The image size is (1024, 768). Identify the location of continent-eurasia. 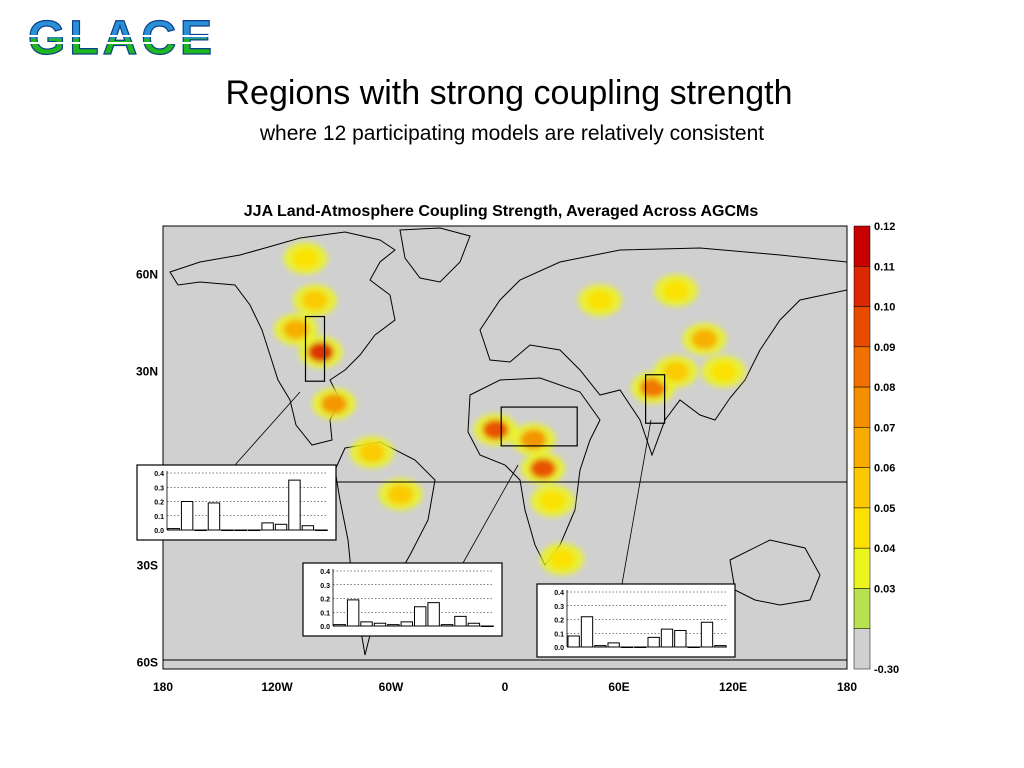
(663, 352).